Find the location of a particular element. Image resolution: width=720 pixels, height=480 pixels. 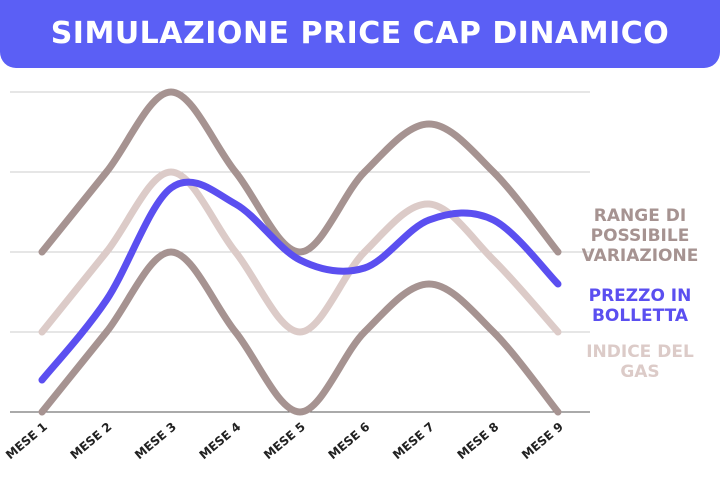

x-tick-label: MESE 4 is located at coordinates (219, 441).